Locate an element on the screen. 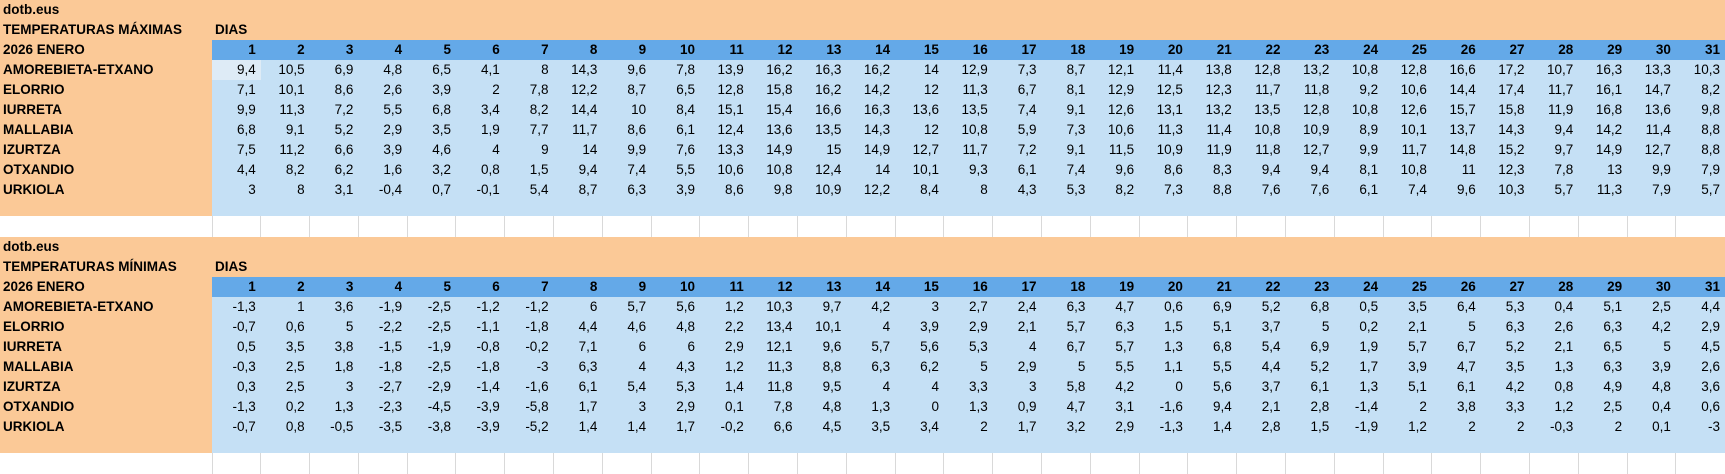  value-cell: 13,2 is located at coordinates (1310, 70).